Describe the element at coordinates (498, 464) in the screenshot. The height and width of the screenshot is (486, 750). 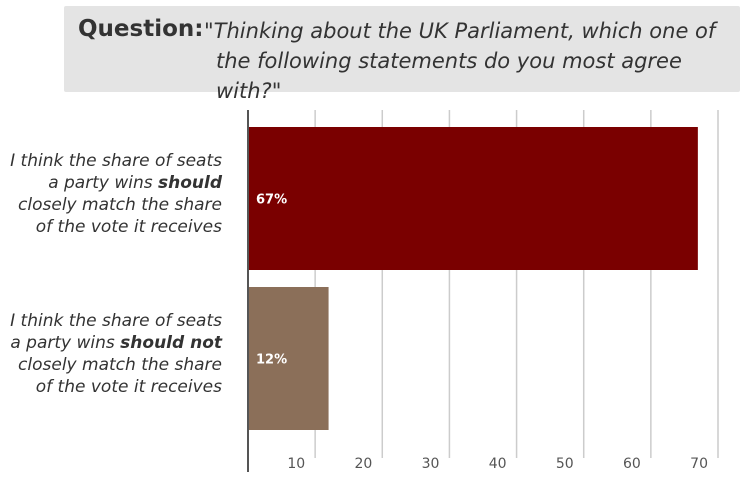
I see `x-tick-label: 40` at that location.